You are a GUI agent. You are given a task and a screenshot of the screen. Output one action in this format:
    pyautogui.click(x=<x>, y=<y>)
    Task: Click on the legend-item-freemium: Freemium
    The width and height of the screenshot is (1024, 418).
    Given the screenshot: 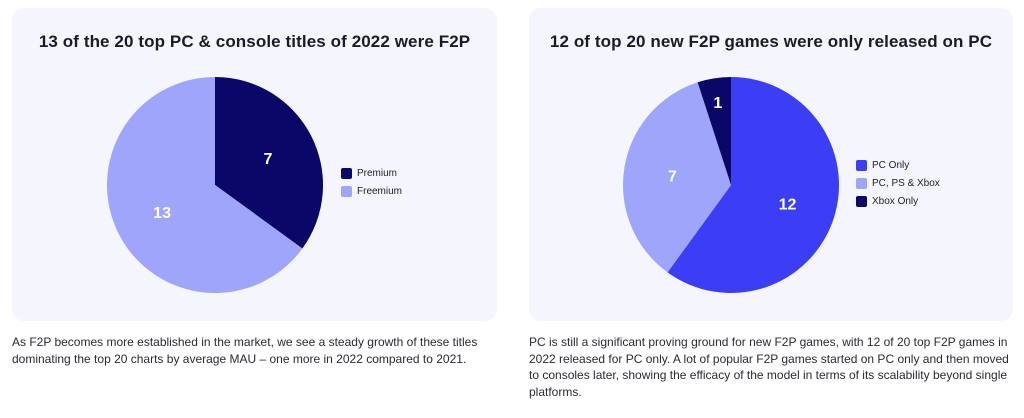 What is the action you would take?
    pyautogui.click(x=371, y=191)
    